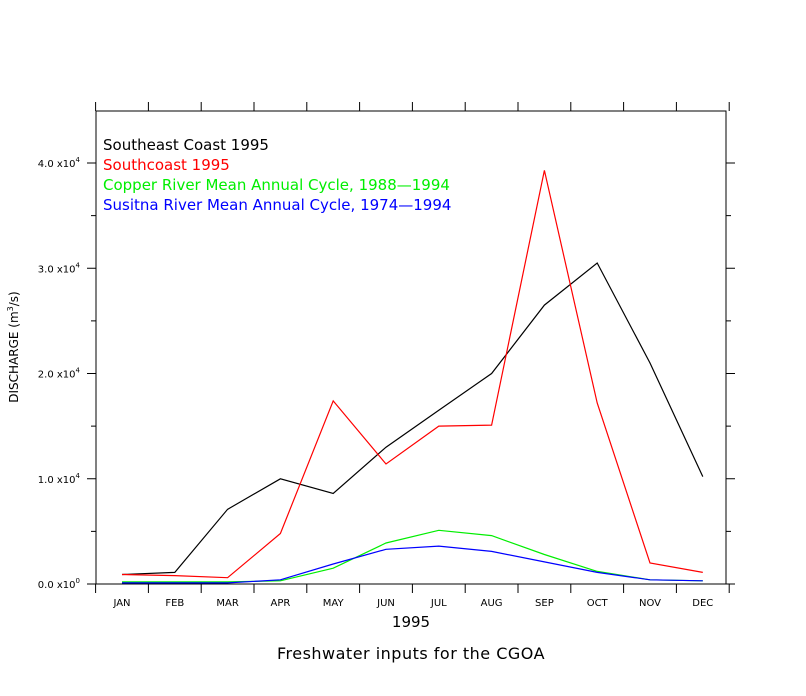  What do you see at coordinates (59, 163) in the screenshot?
I see `y-tick-label: 4.0 x104` at bounding box center [59, 163].